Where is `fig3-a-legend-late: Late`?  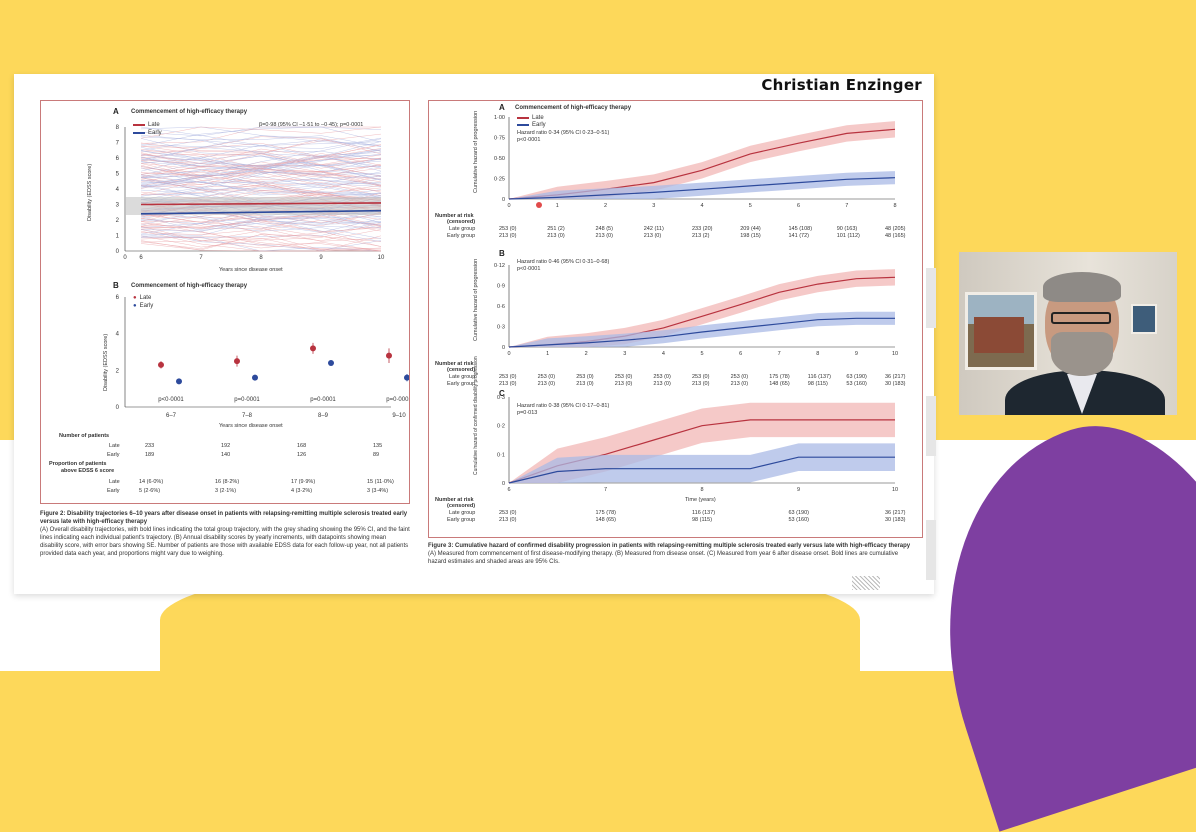
fig3-a-legend-late: Late is located at coordinates (530, 118).